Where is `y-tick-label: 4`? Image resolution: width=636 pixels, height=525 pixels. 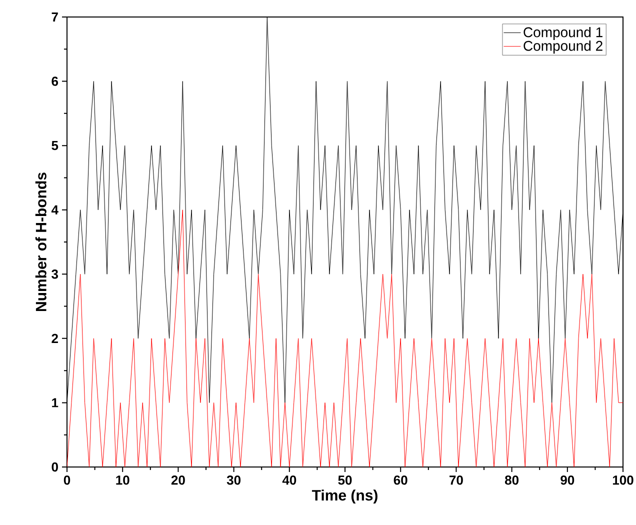 y-tick-label: 4 is located at coordinates (54, 209).